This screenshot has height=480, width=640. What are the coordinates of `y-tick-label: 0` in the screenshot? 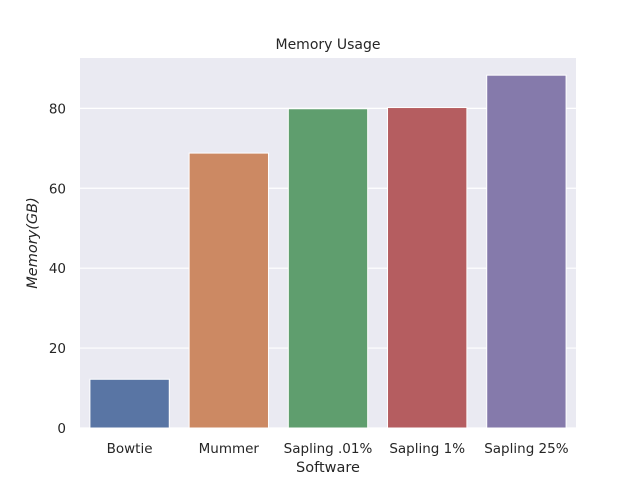 It's located at (61, 429).